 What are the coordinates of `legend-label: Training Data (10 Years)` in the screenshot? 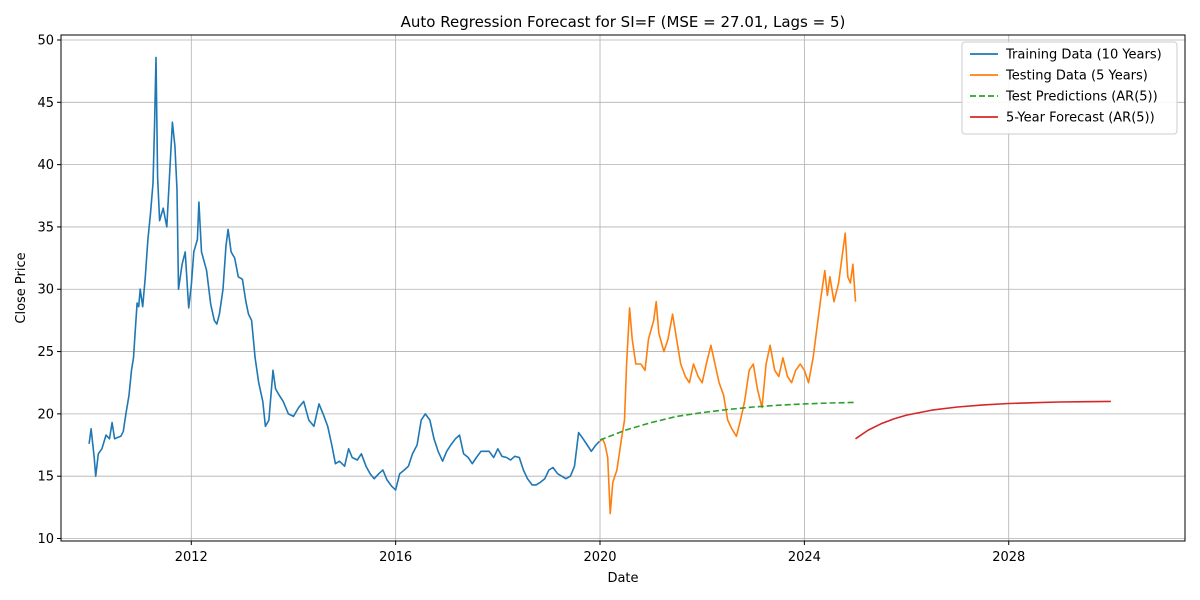 It's located at (1083, 55).